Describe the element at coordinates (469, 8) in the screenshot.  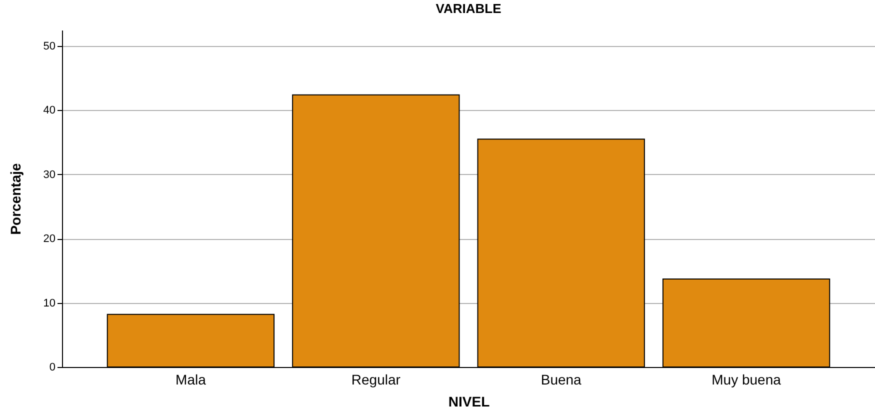
I see `chart-title: VARIABLE` at that location.